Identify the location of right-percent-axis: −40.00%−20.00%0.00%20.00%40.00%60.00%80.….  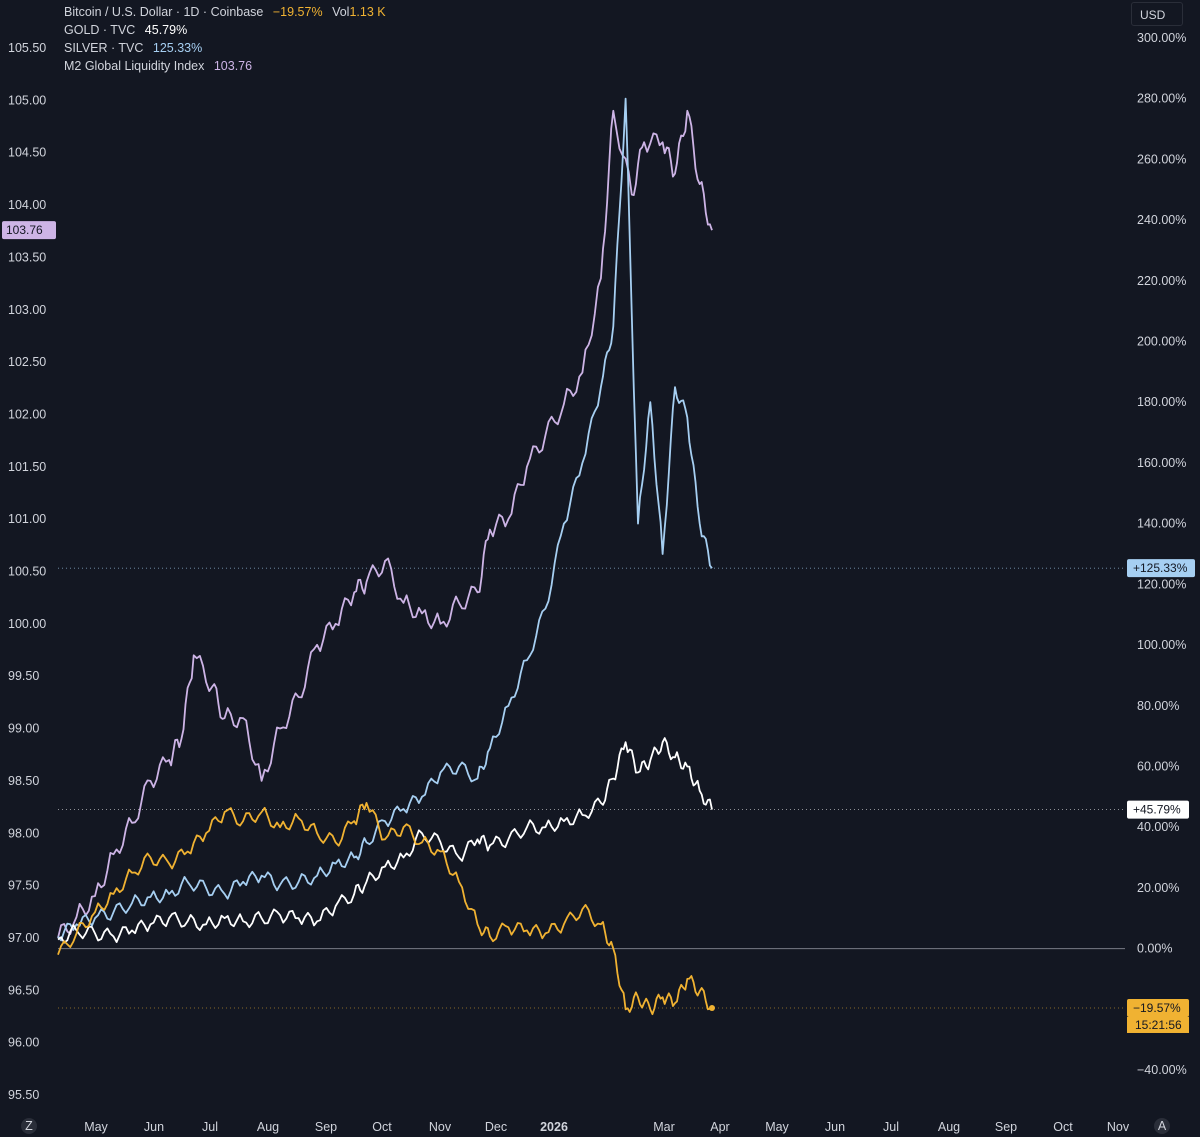
(1162, 554).